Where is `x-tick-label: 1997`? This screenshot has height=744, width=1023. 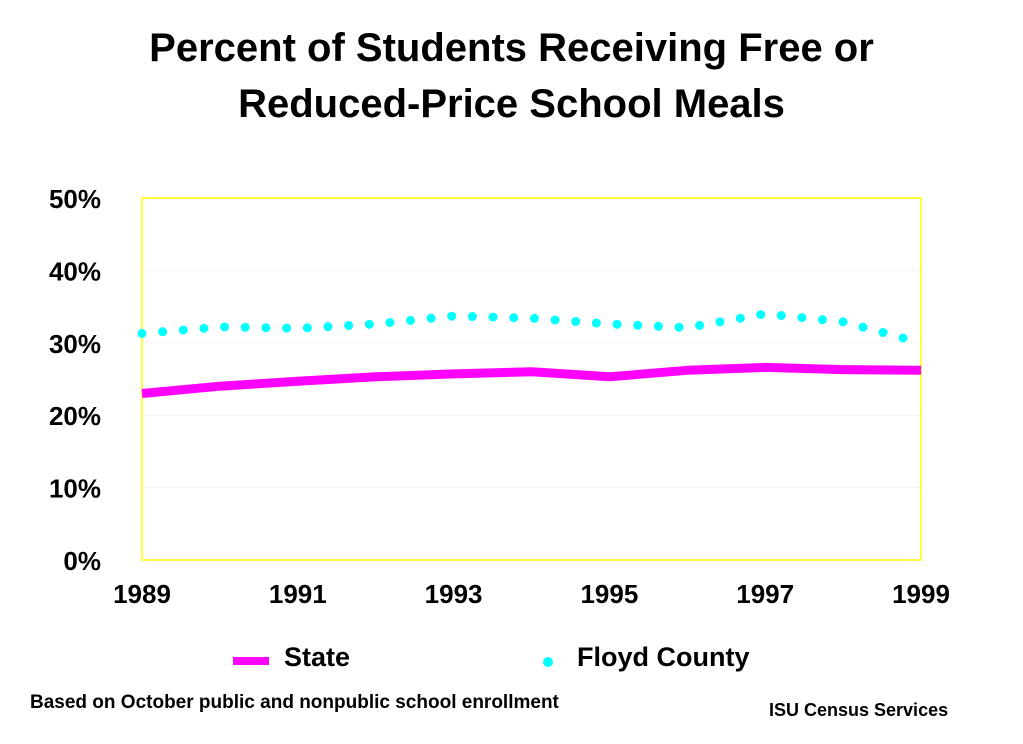 x-tick-label: 1997 is located at coordinates (765, 594).